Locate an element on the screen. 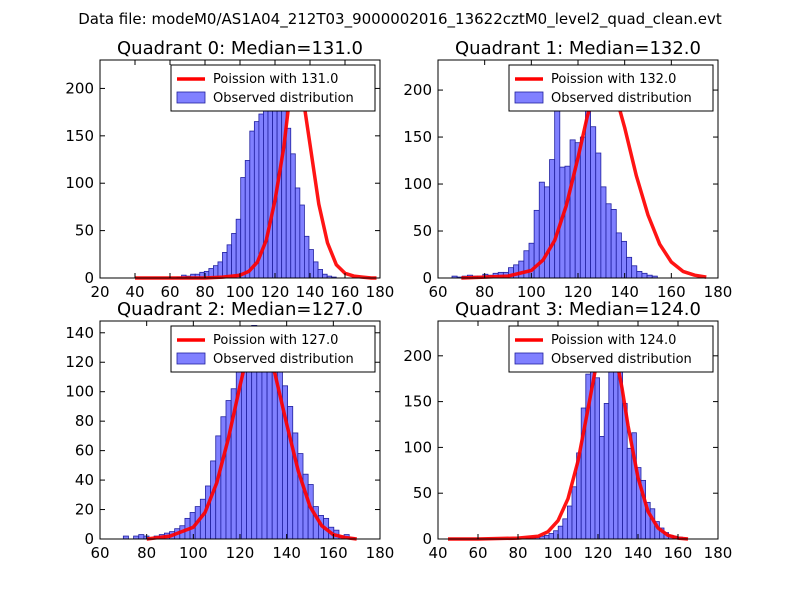 The height and width of the screenshot is (600, 800). panel-title-quadrant-3: Quadrant 3: Median=124.0 is located at coordinates (578, 309).